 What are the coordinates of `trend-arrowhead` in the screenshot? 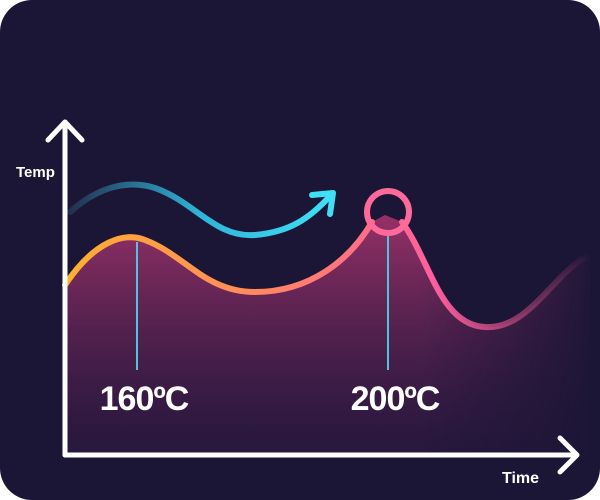 It's located at (322, 203).